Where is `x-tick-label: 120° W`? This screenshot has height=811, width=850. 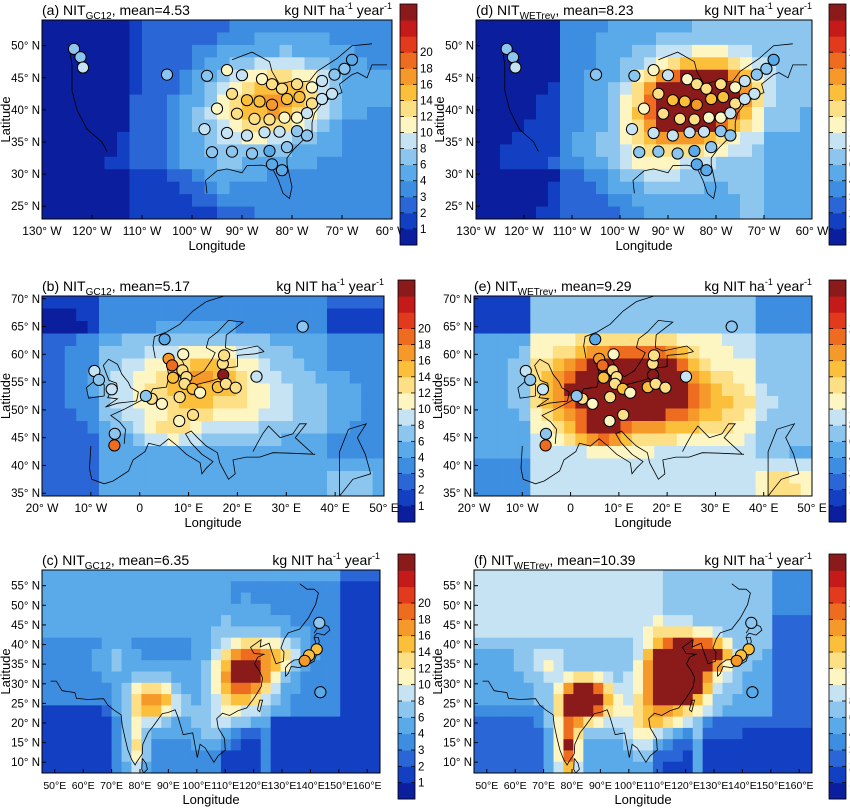 x-tick-label: 120° W is located at coordinates (92, 231).